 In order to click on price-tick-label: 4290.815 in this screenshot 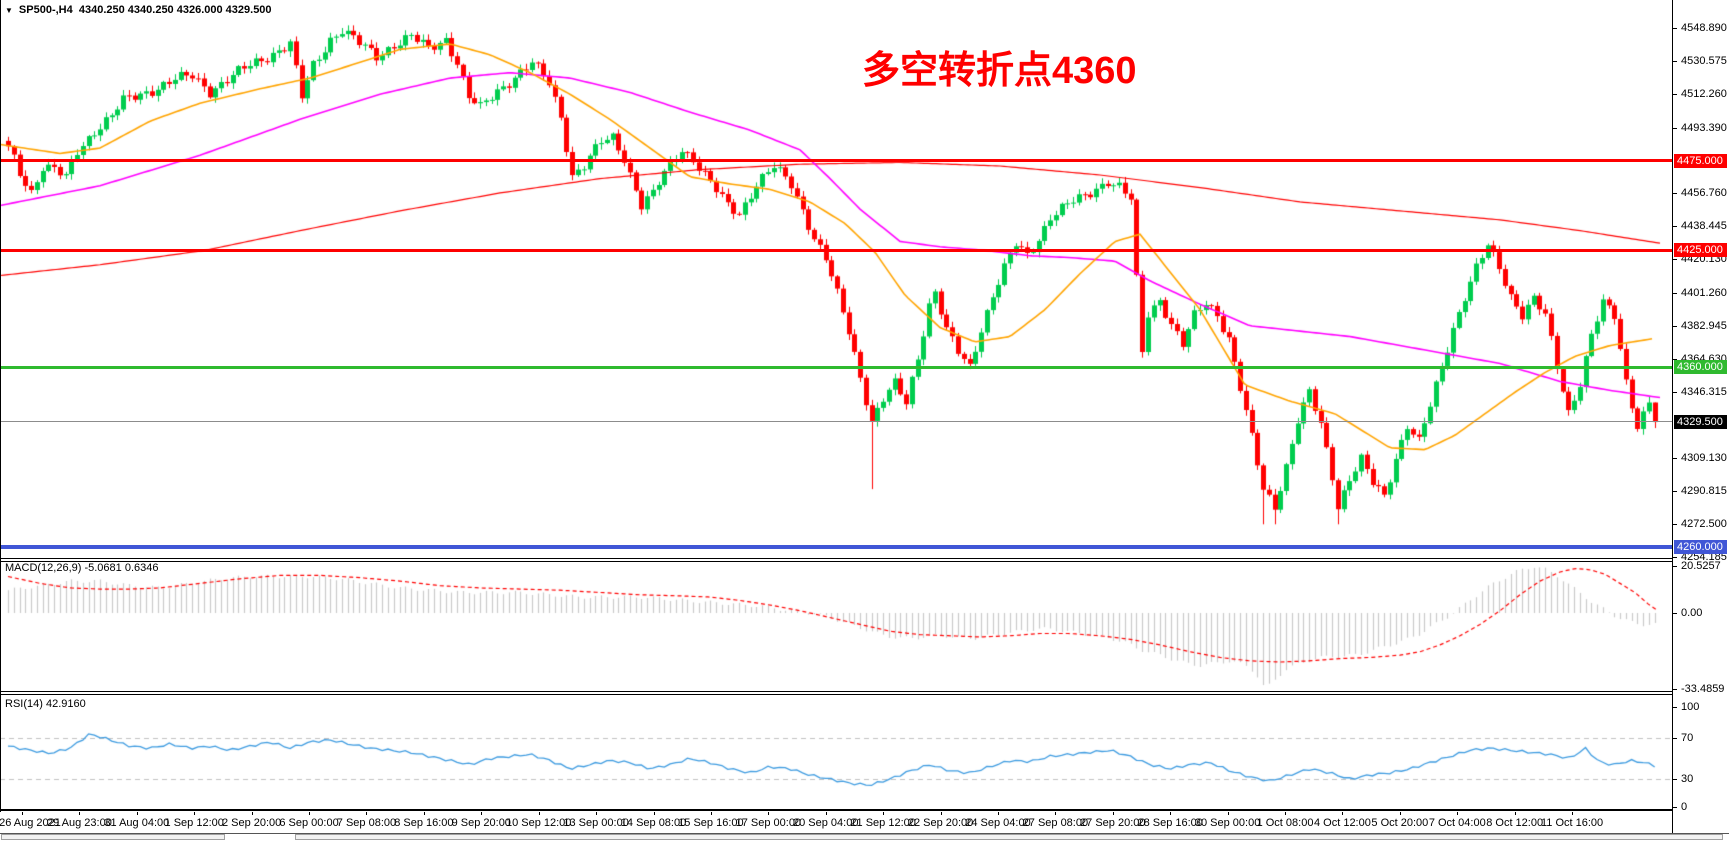, I will do `click(1704, 491)`.